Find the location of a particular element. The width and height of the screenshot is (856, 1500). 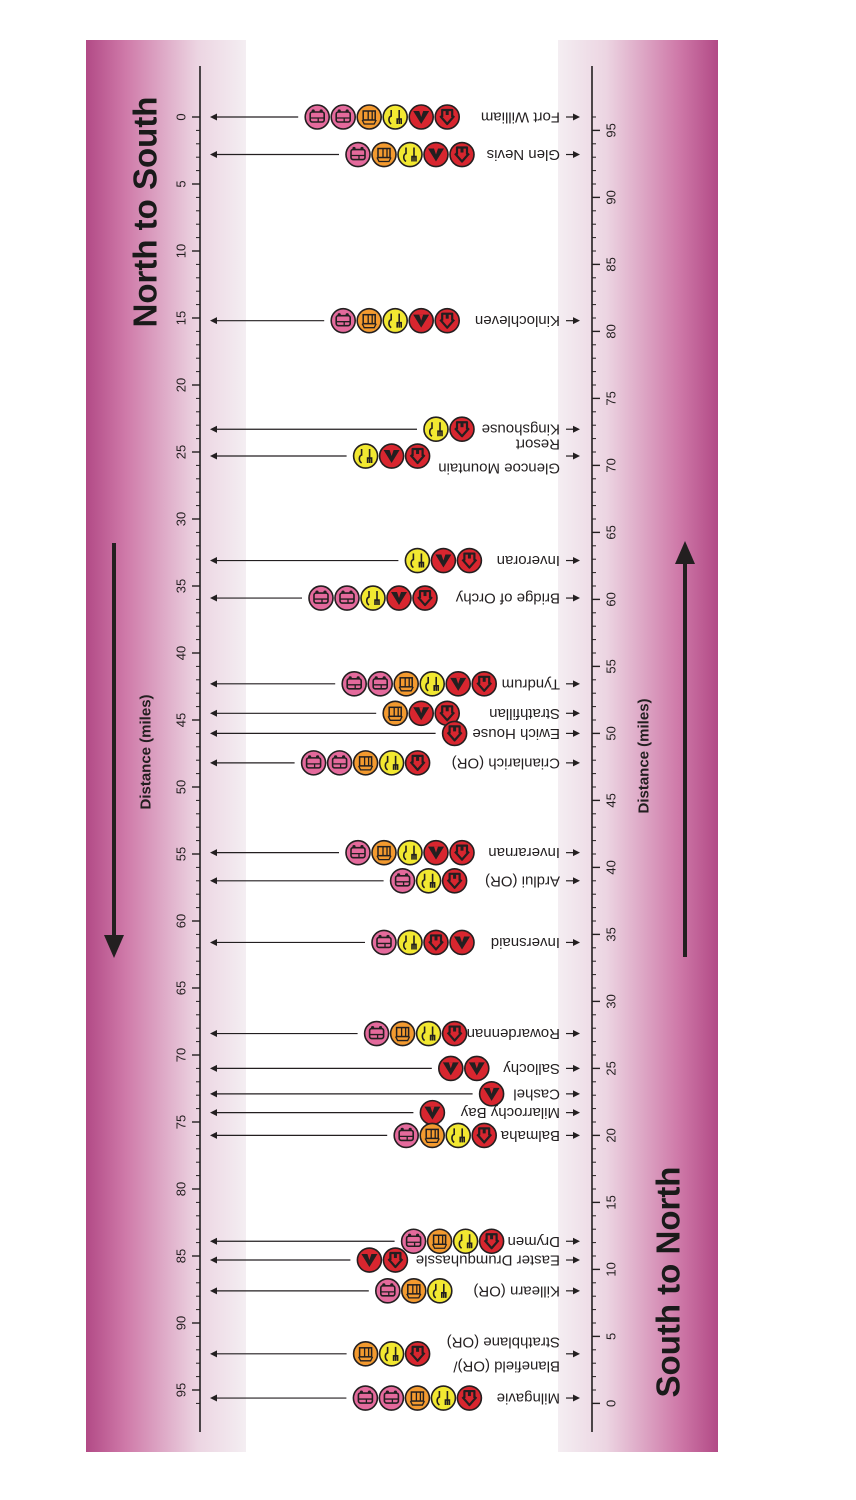

left-axis-tick-label: 20 is located at coordinates (181, 385).